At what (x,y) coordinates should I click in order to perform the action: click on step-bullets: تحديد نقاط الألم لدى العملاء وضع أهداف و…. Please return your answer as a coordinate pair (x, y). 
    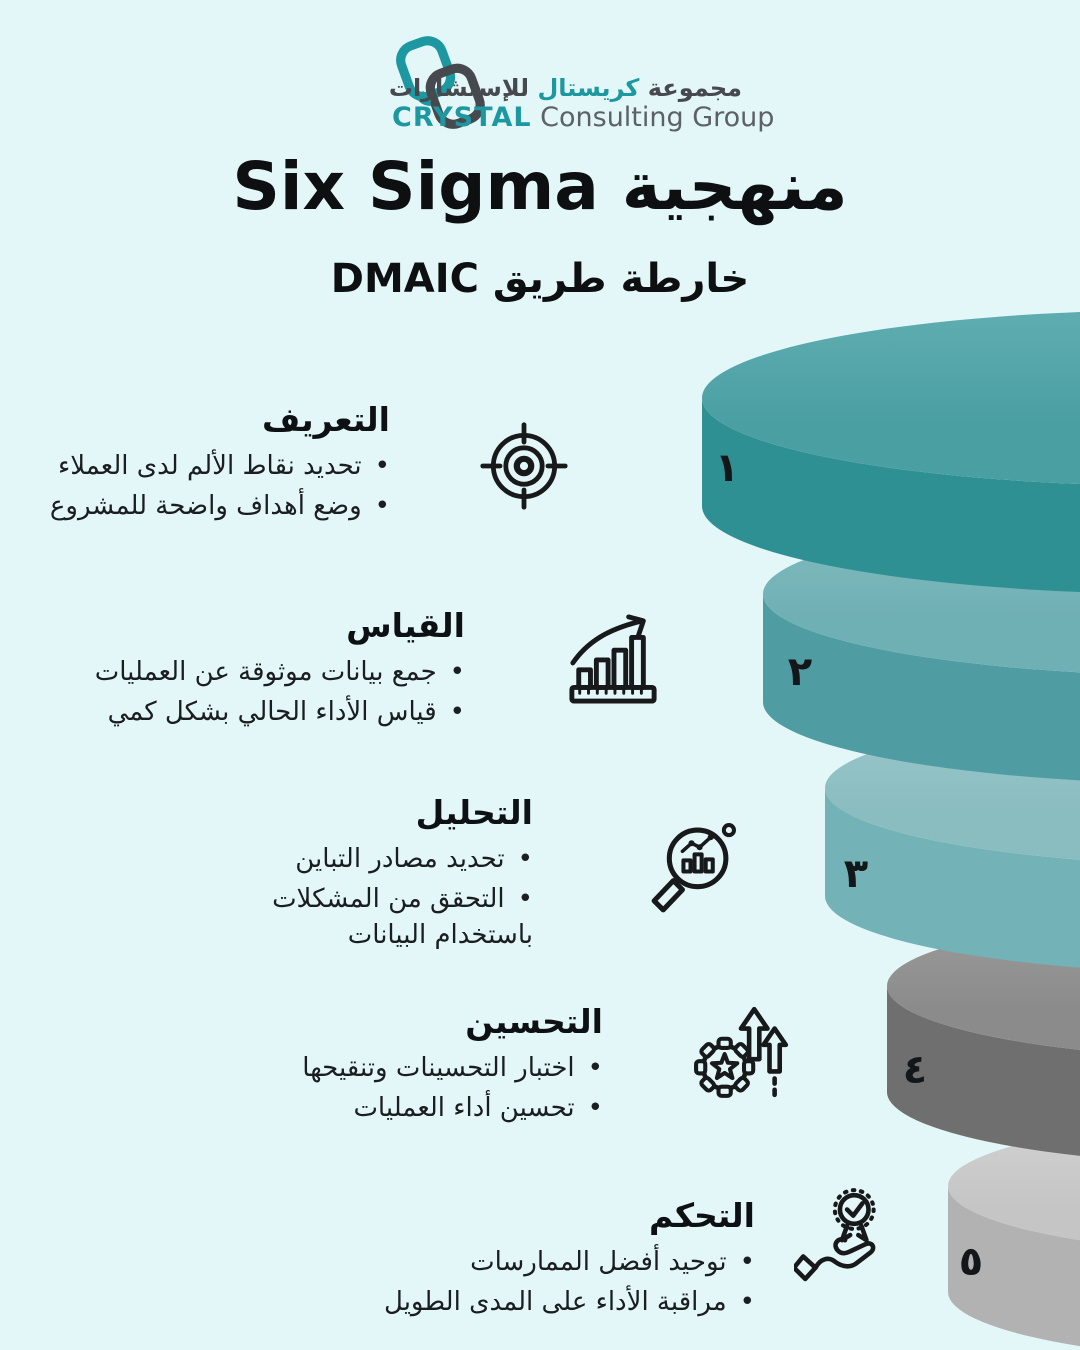
    Looking at the image, I should click on (195, 487).